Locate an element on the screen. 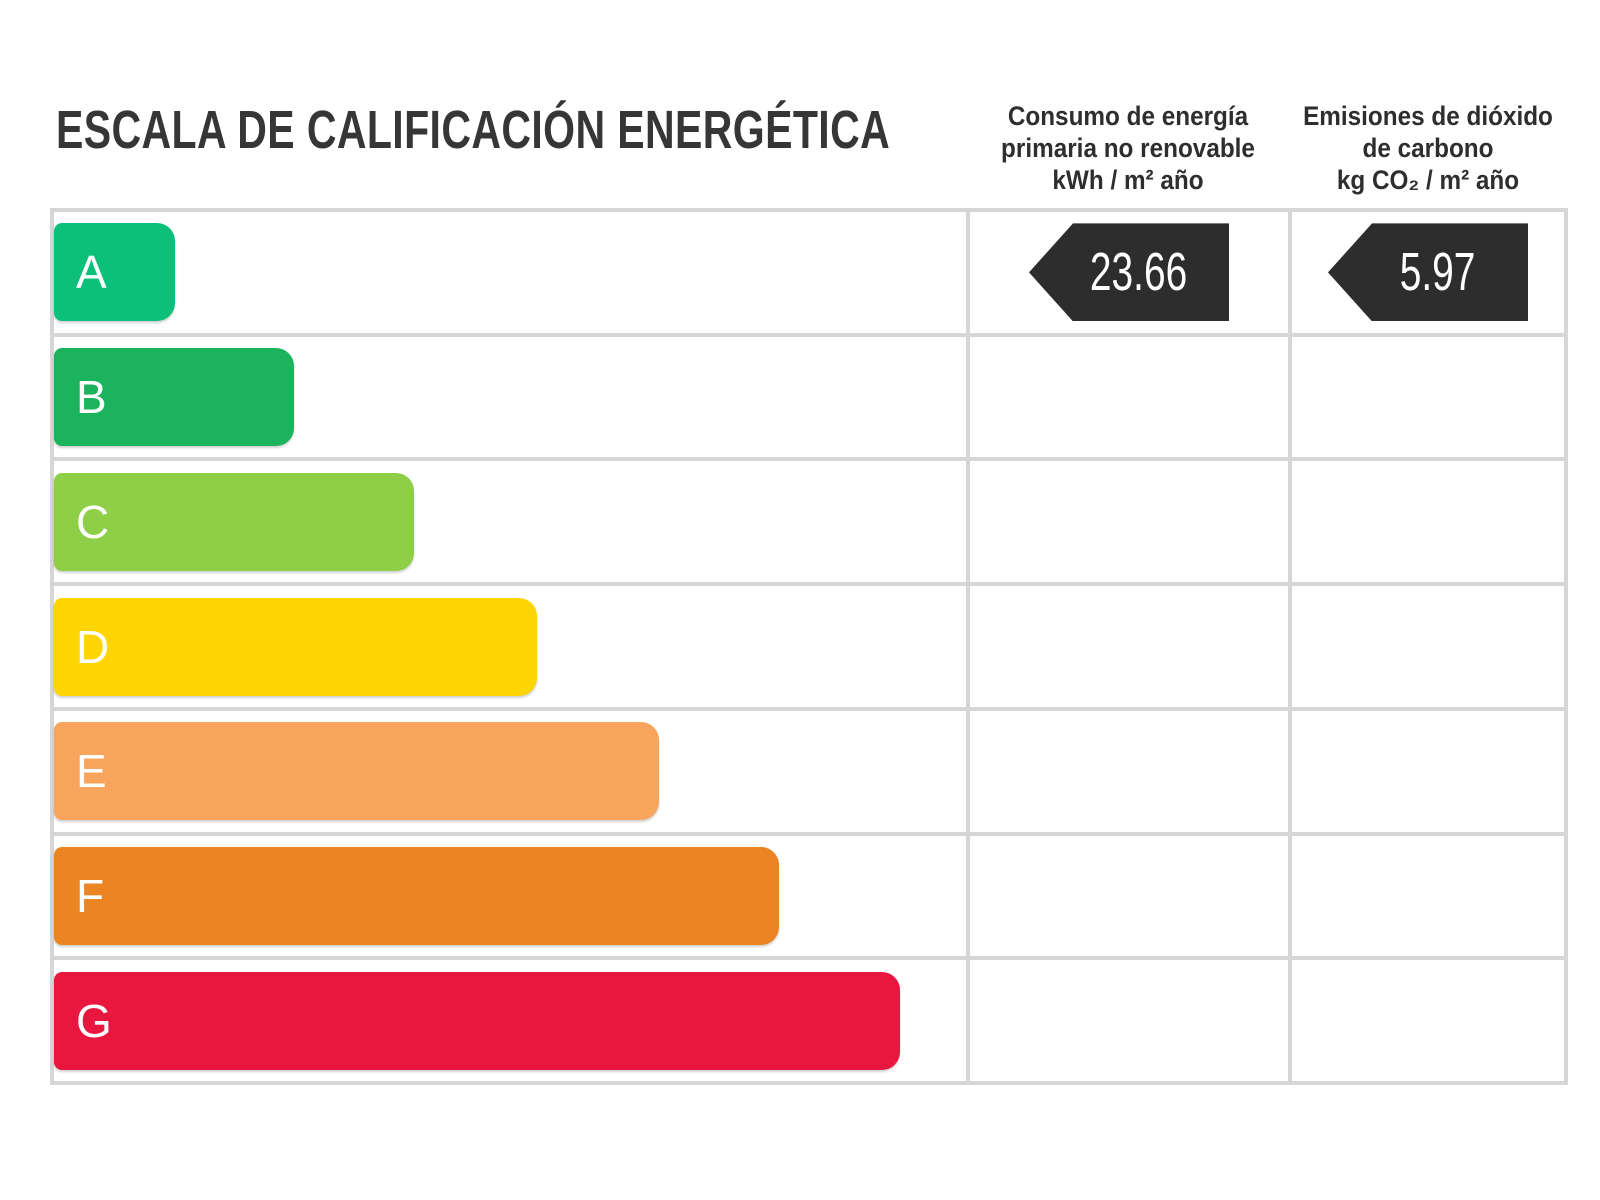  rating-row-b: B is located at coordinates (809, 395).